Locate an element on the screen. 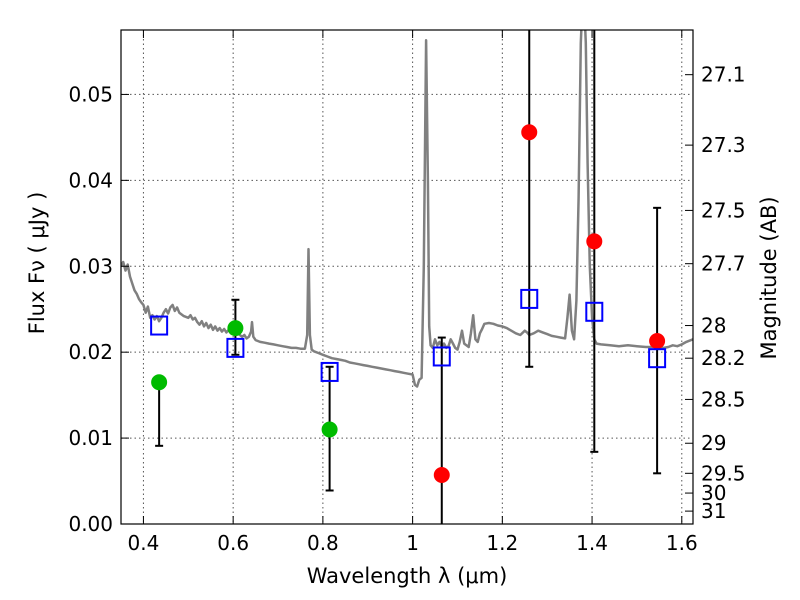 The width and height of the screenshot is (800, 600). x-tick-label: 0.8 is located at coordinates (323, 543).